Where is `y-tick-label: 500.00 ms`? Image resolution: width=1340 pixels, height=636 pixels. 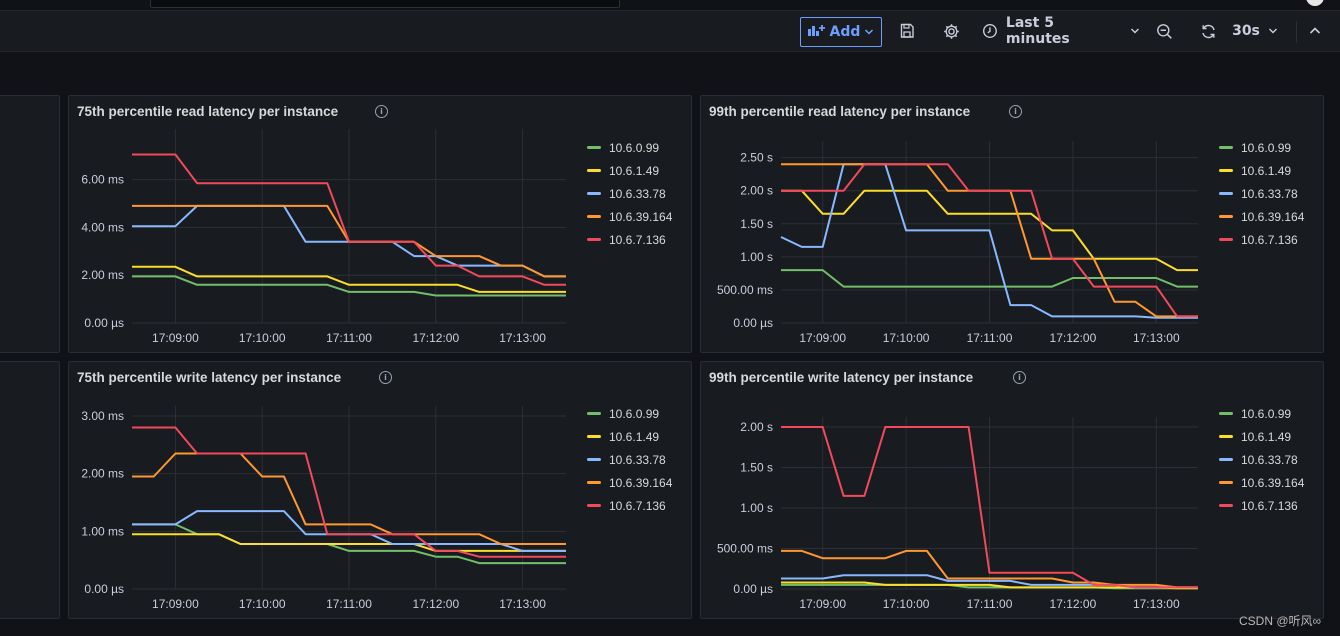 y-tick-label: 500.00 ms is located at coordinates (745, 290).